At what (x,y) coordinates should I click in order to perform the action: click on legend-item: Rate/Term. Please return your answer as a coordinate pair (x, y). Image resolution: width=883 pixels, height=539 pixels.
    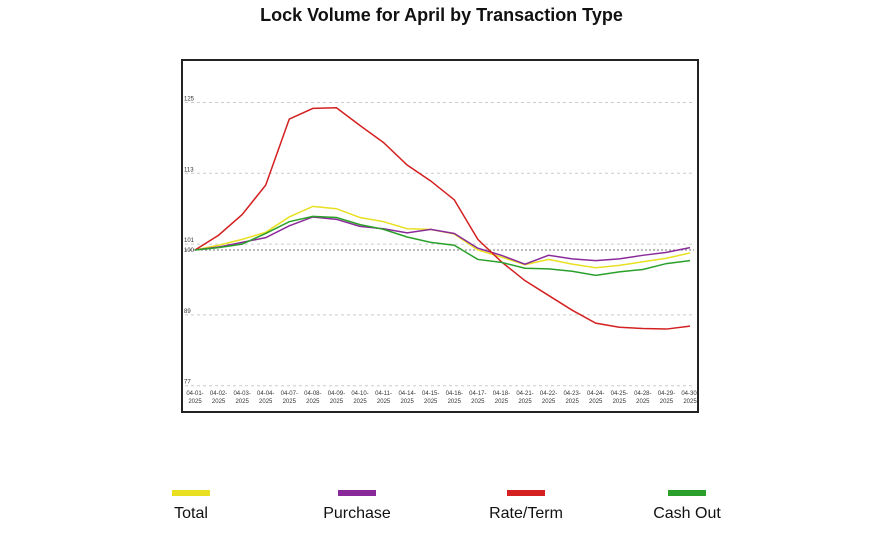
    Looking at the image, I should click on (526, 506).